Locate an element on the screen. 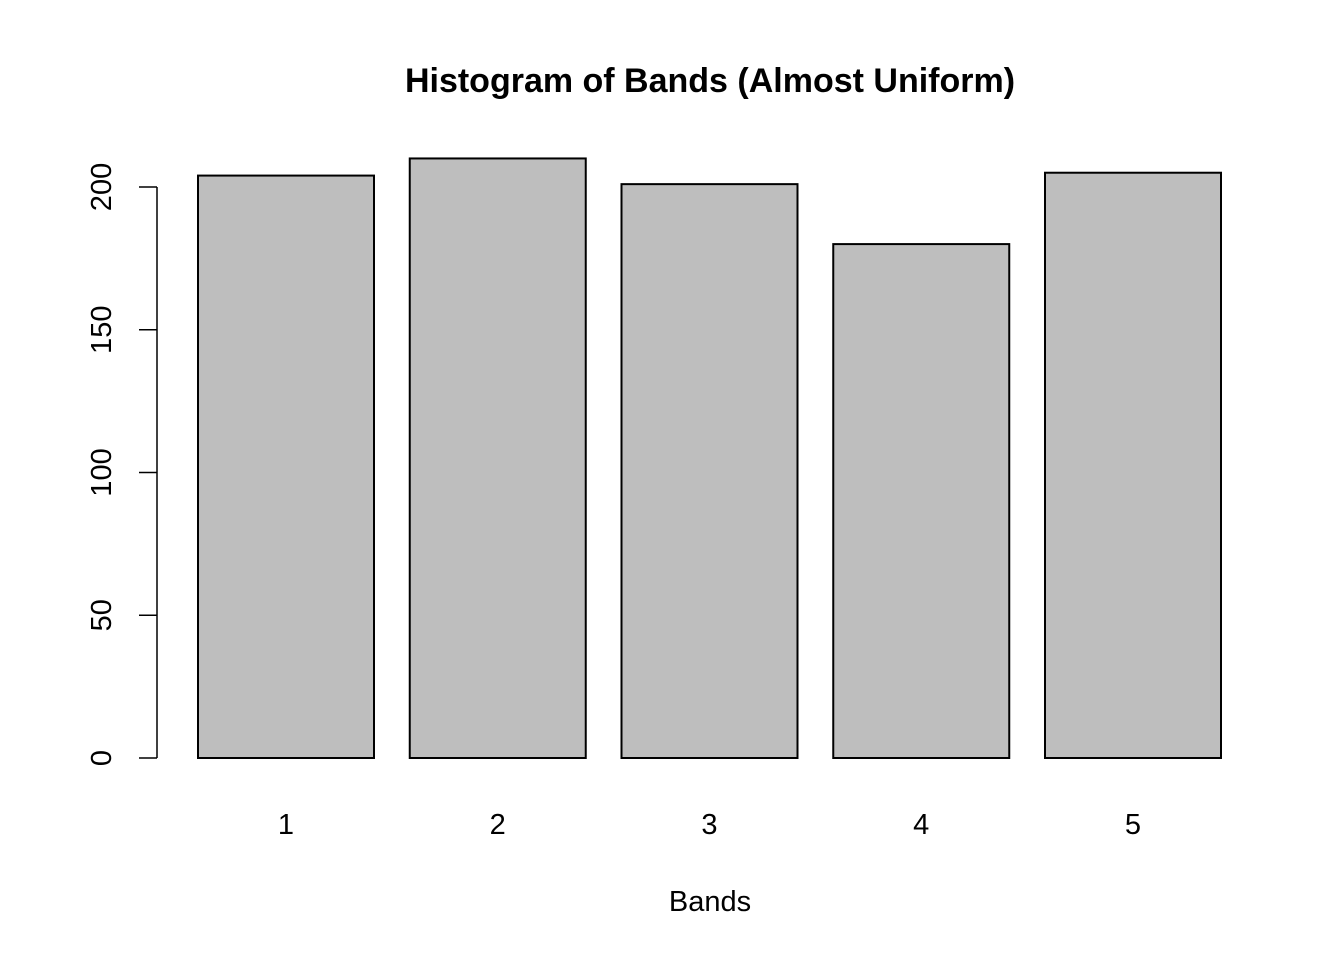  y-tick-label-200: 200 is located at coordinates (102, 187).